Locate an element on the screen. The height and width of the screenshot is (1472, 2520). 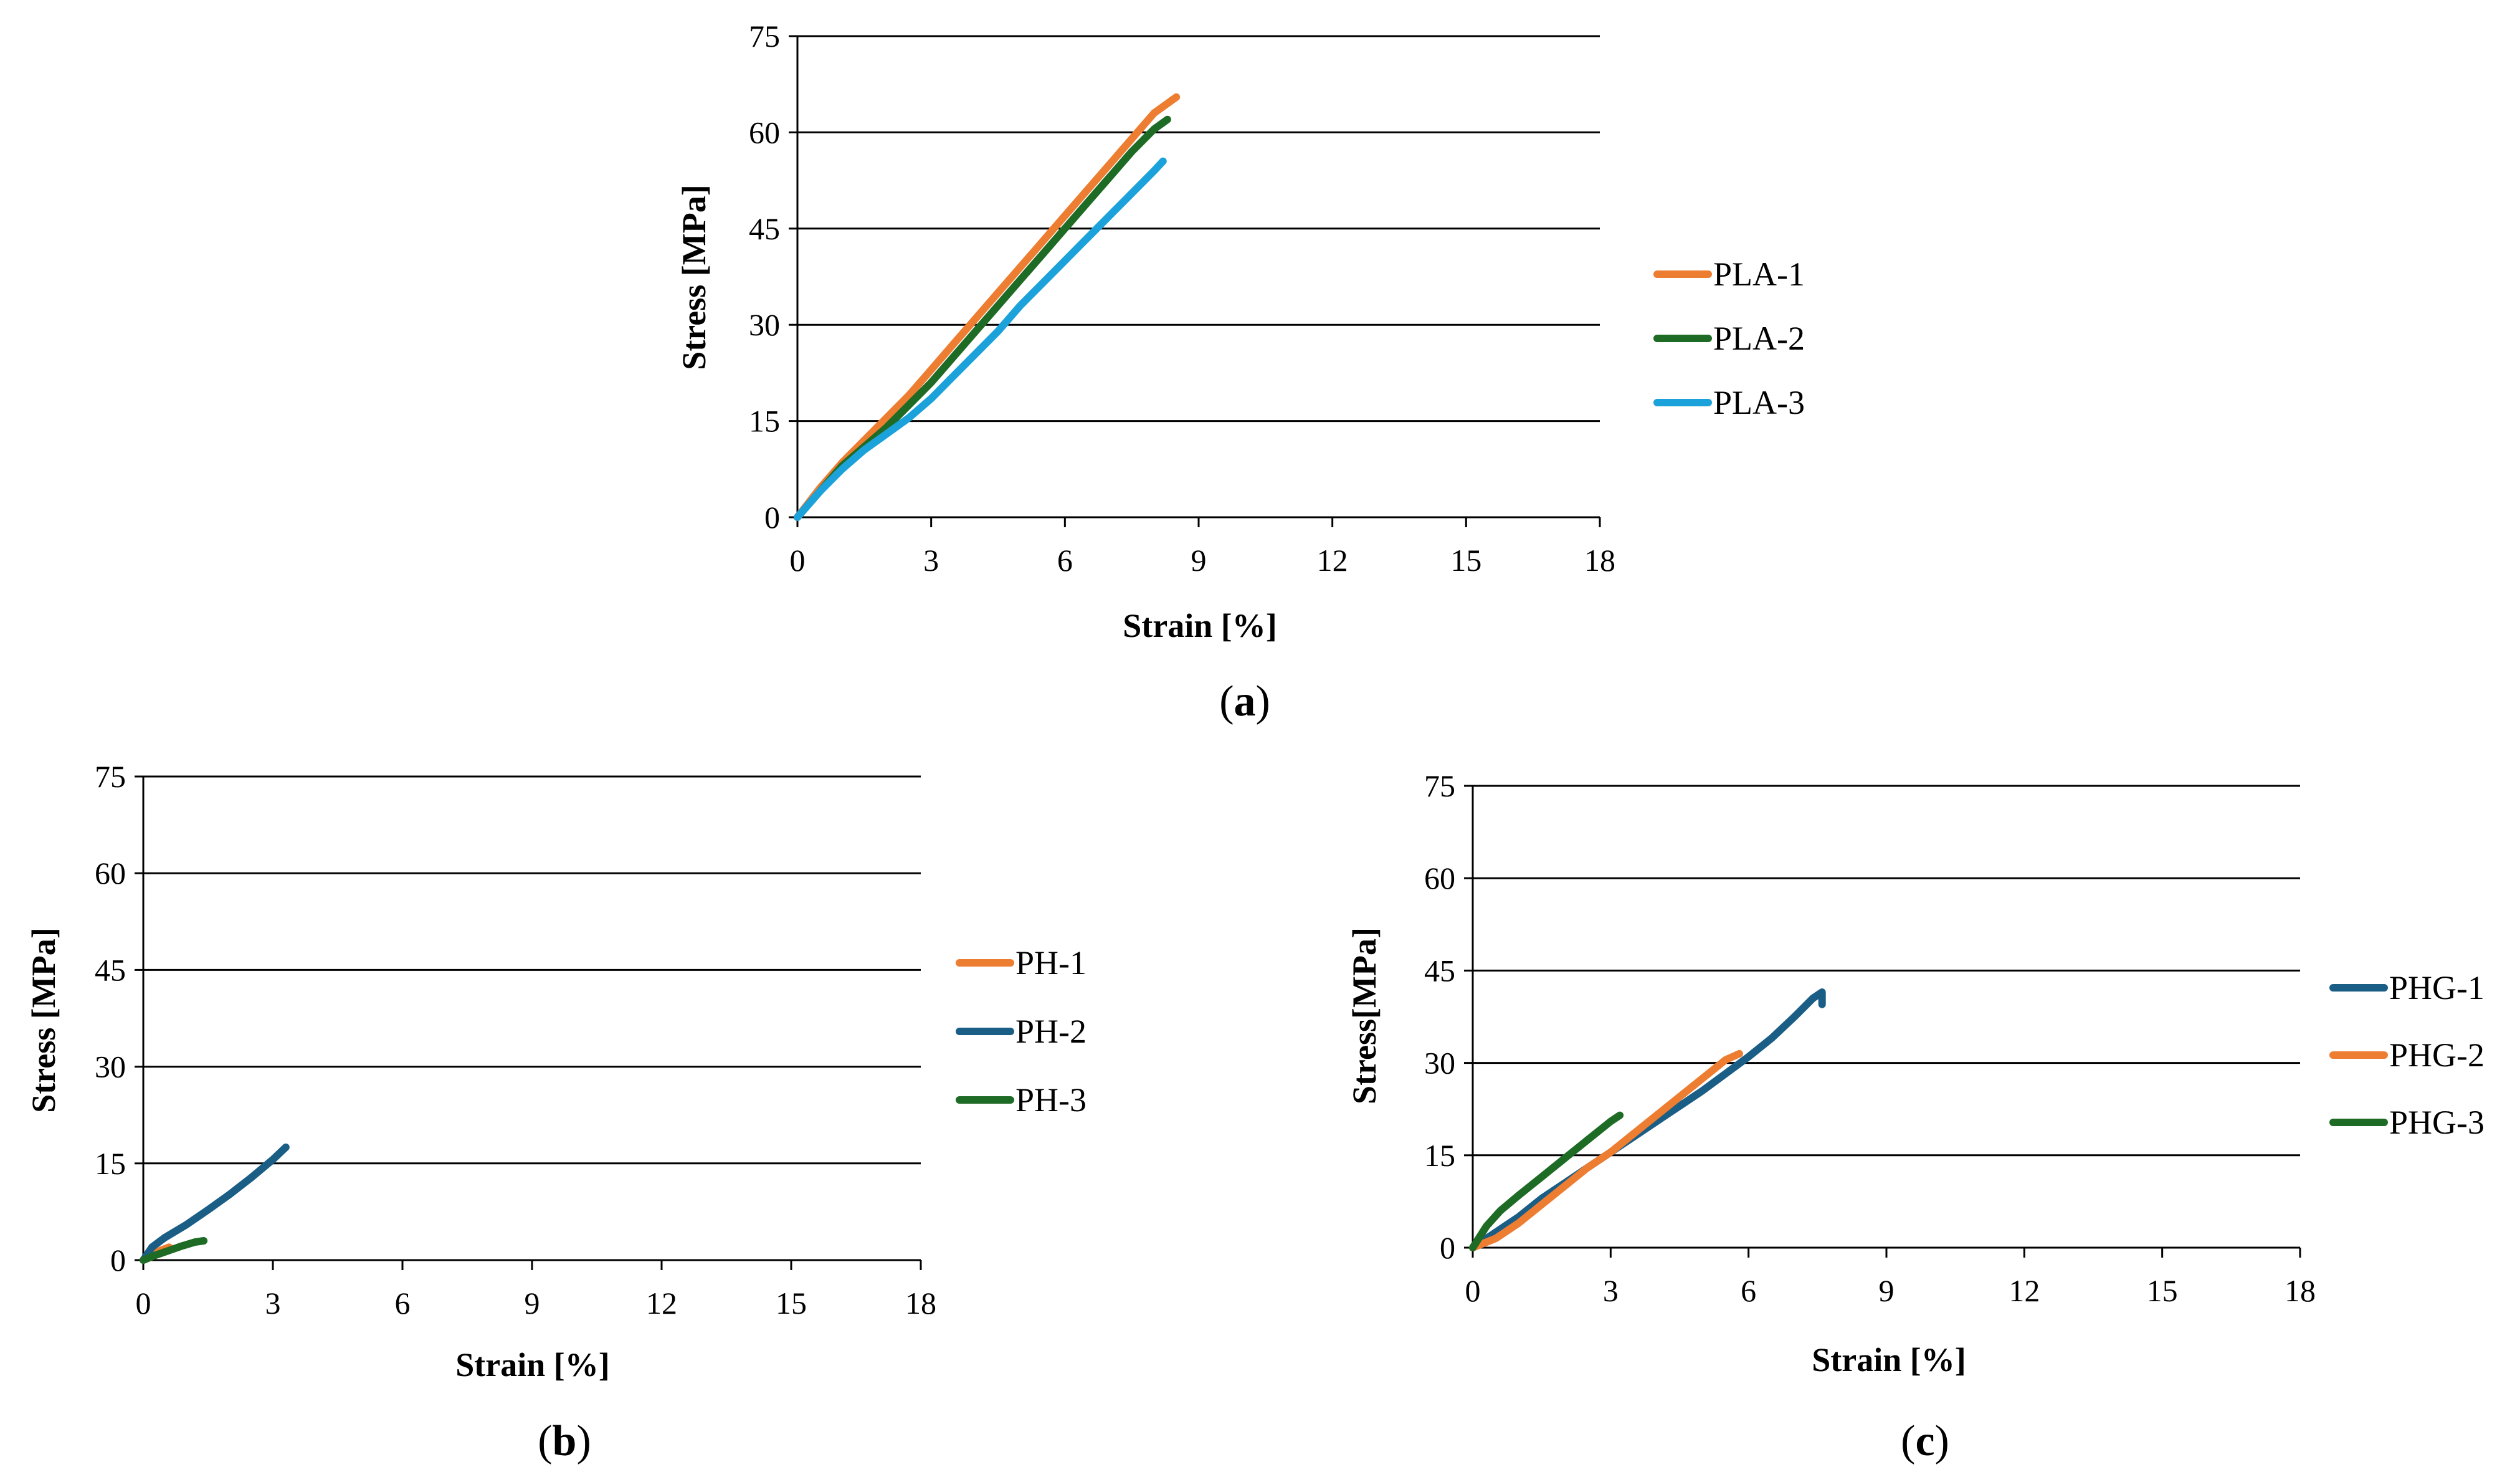
legend-label: PH-2 is located at coordinates (1050, 1031).